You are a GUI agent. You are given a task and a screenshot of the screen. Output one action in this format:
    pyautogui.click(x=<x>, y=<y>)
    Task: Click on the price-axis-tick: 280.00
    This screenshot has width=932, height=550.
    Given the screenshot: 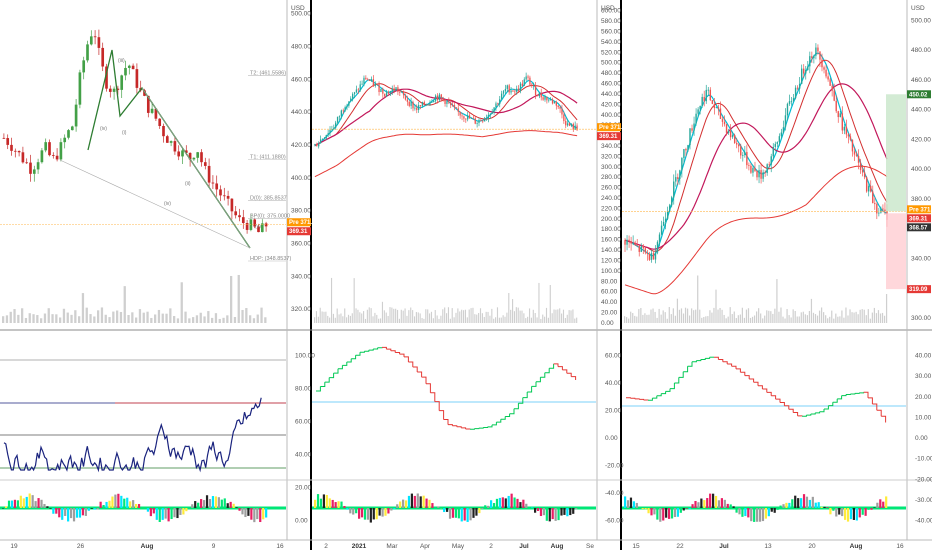 What is the action you would take?
    pyautogui.click(x=611, y=177)
    